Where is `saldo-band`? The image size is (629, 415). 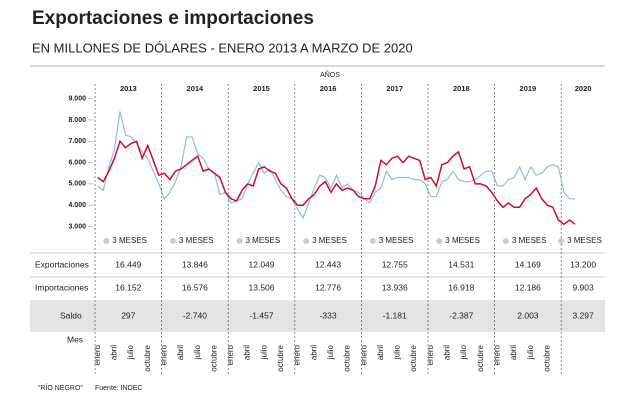
saldo-band is located at coordinates (317, 316).